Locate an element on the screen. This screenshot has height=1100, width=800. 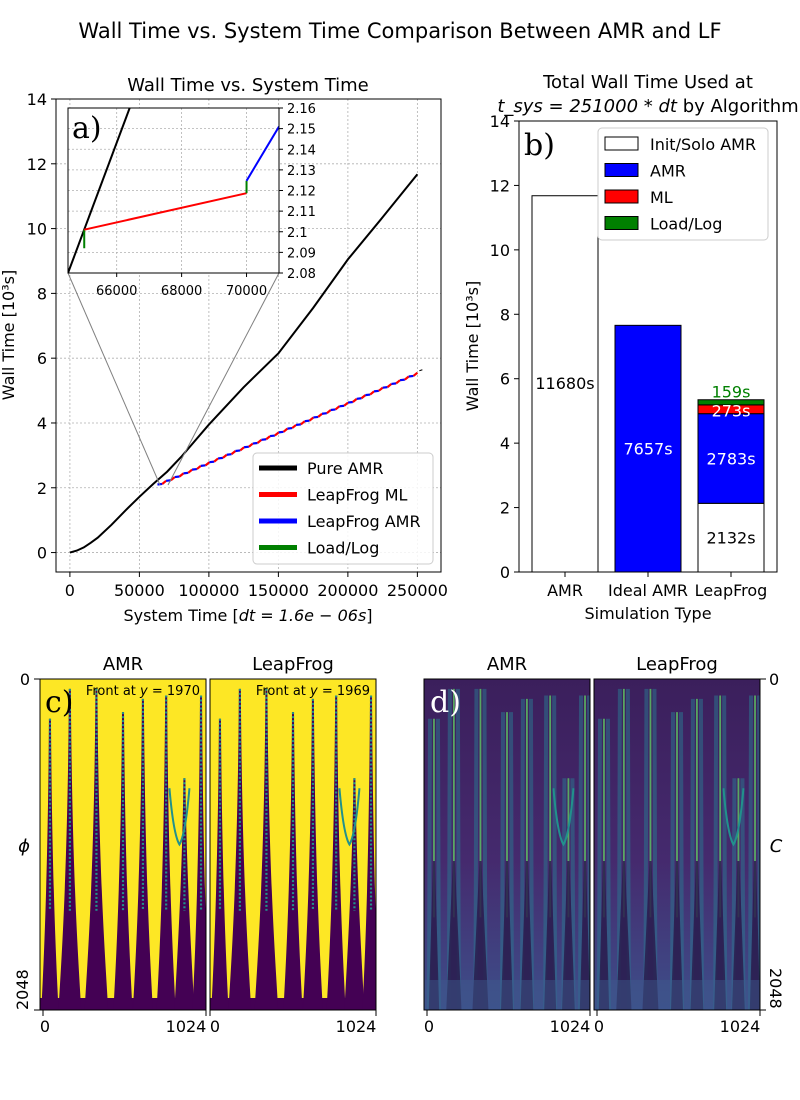
panel-b-title-line2: t_sys = 251000 * dt by Algorithm is located at coordinates (647, 106).